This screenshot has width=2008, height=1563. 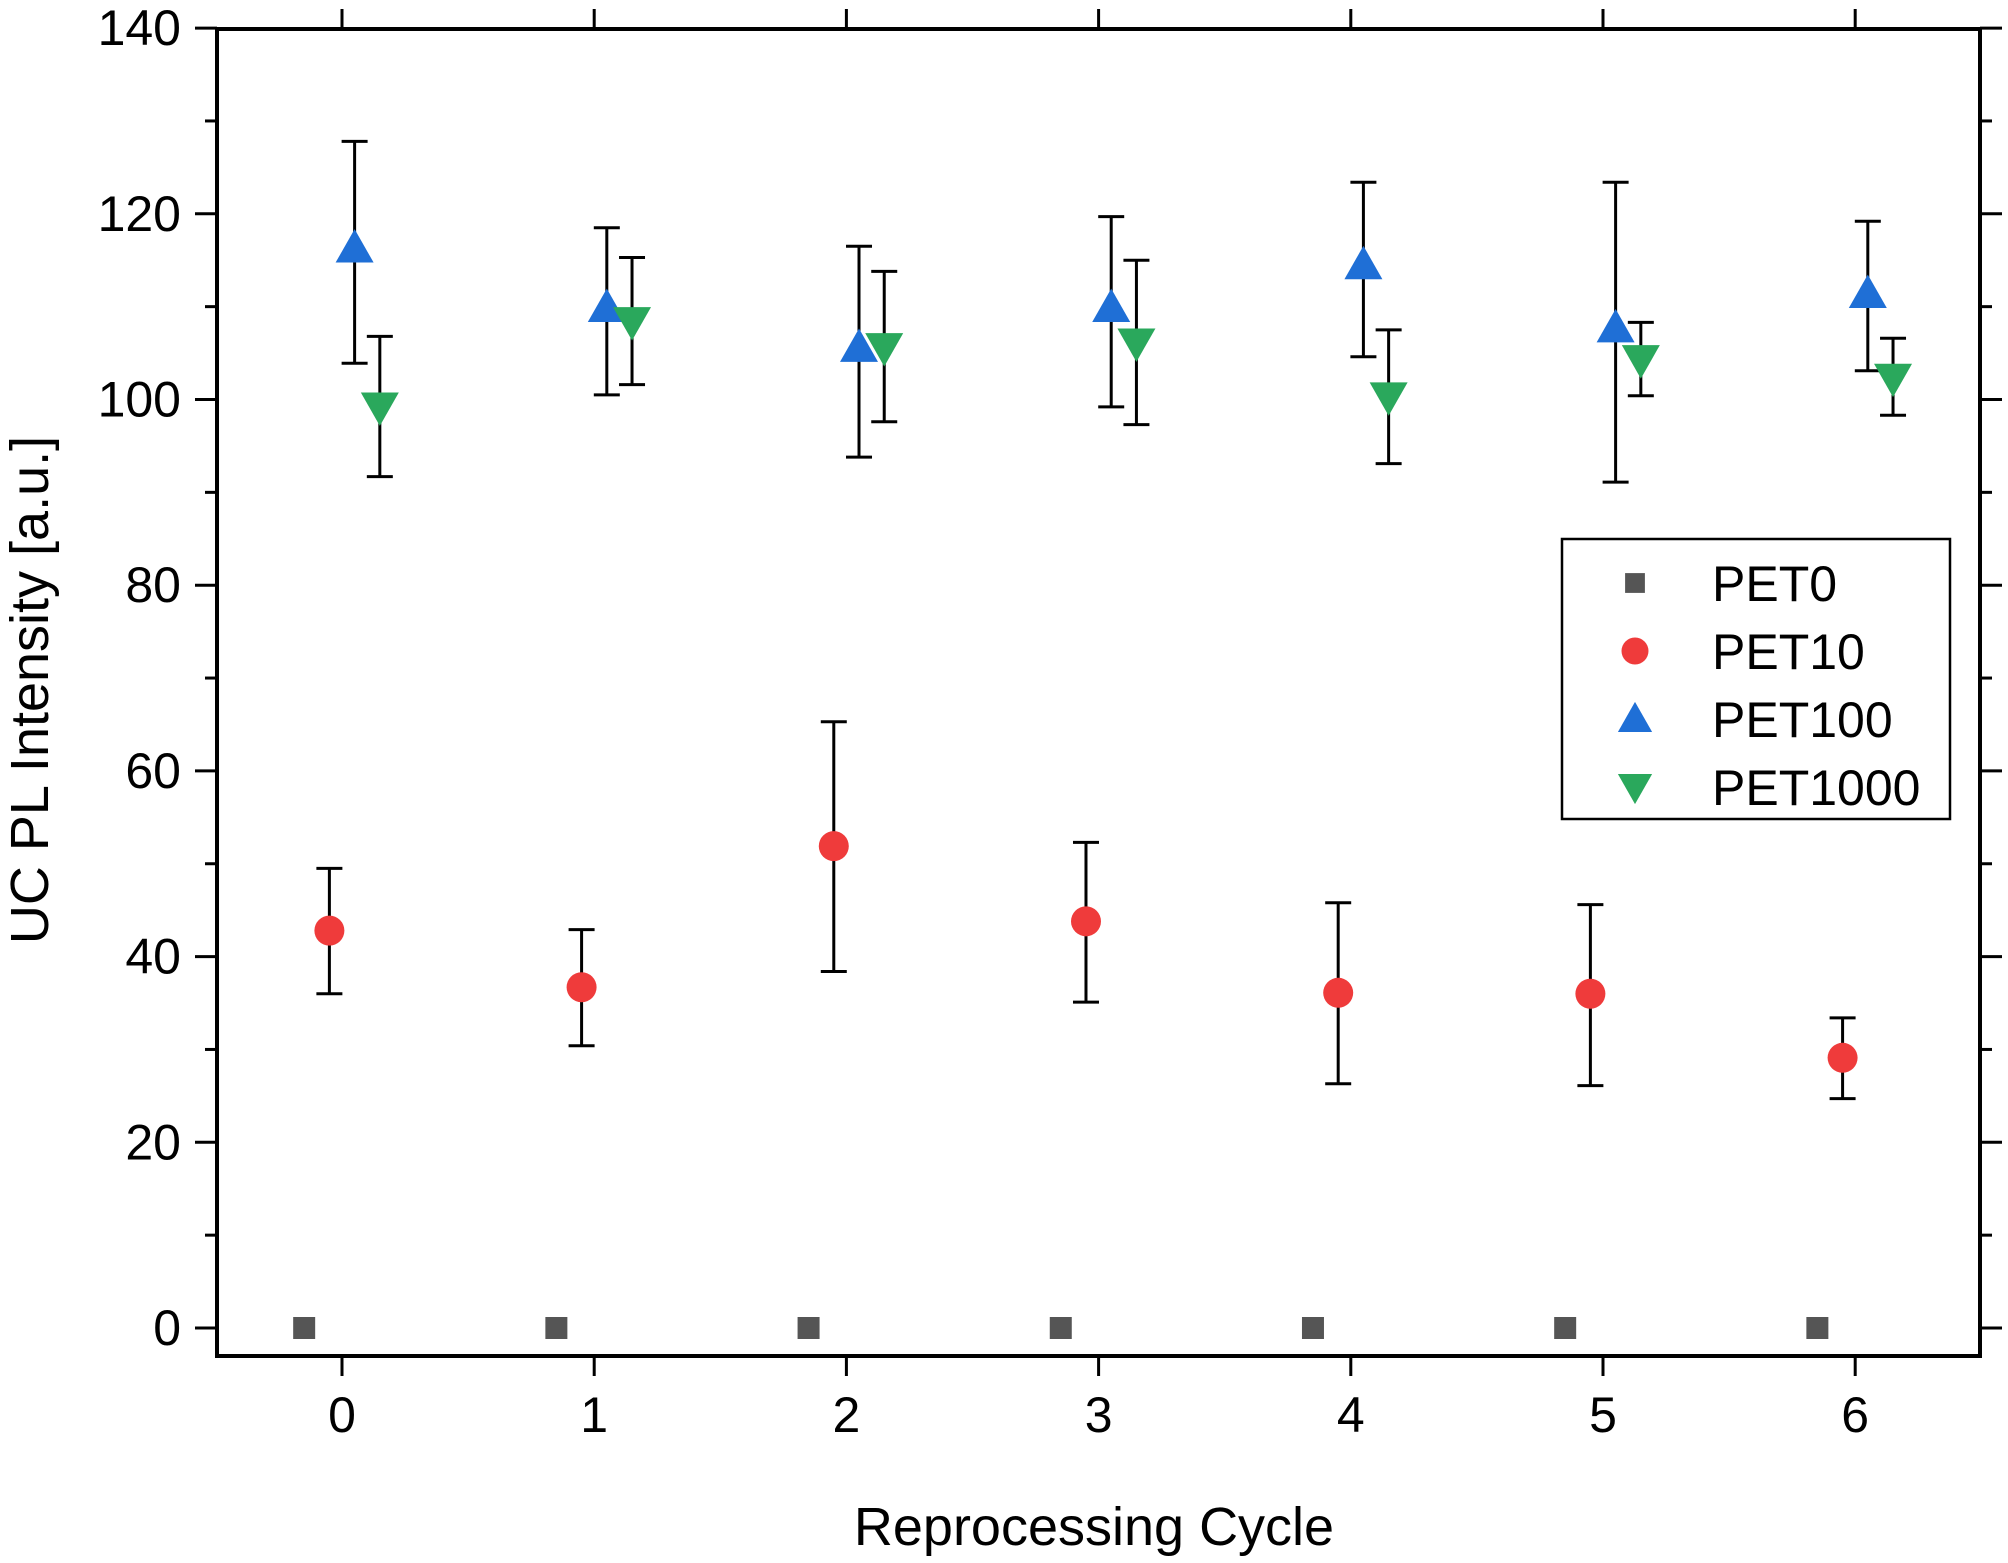 What do you see at coordinates (1816, 788) in the screenshot?
I see `legend-label-pet1000: PET1000` at bounding box center [1816, 788].